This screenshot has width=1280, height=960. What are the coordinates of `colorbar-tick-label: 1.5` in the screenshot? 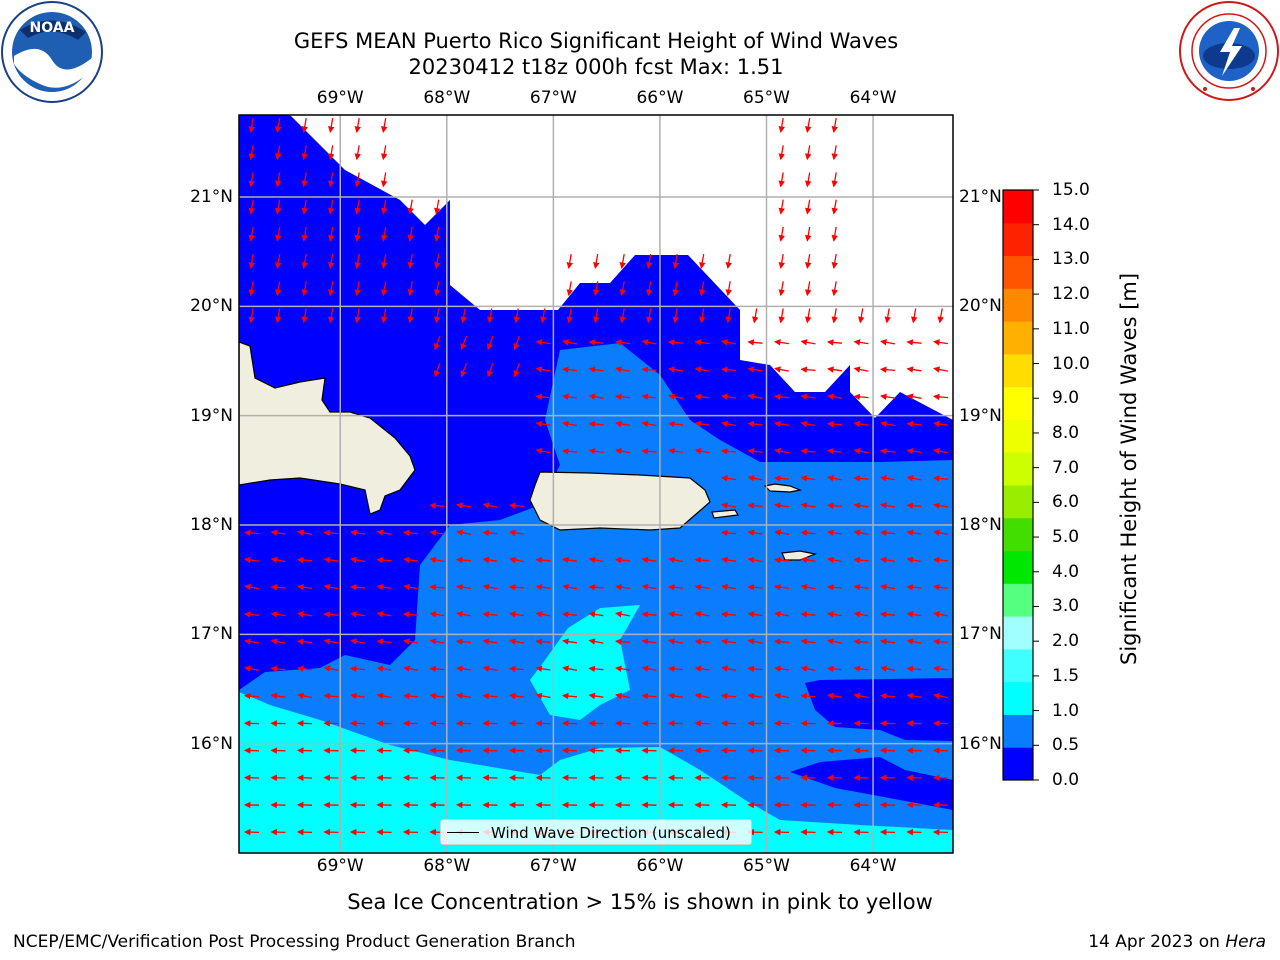 It's located at (1066, 675).